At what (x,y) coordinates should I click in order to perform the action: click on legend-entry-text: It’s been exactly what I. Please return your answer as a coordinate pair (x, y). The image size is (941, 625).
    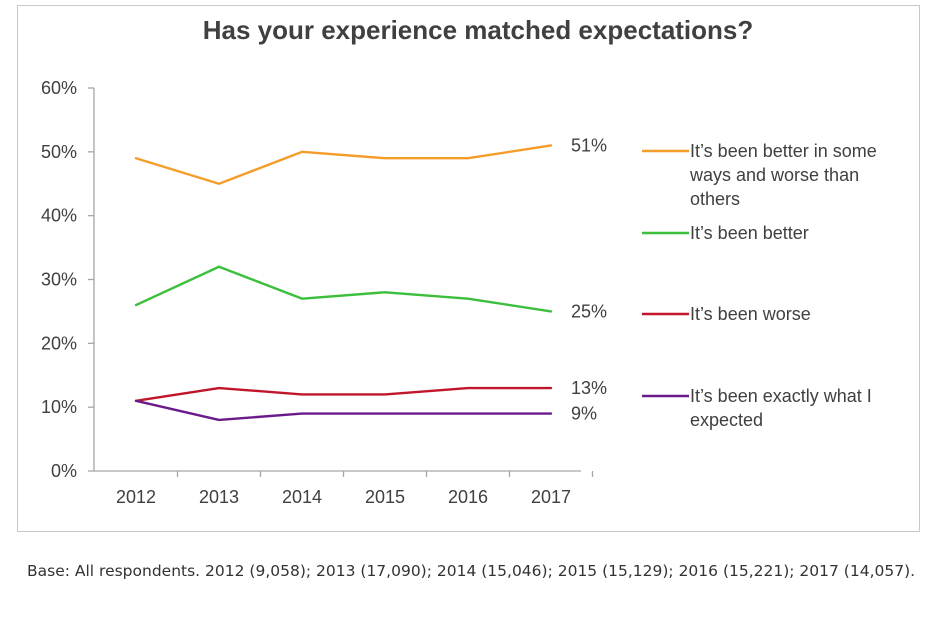
    Looking at the image, I should click on (781, 396).